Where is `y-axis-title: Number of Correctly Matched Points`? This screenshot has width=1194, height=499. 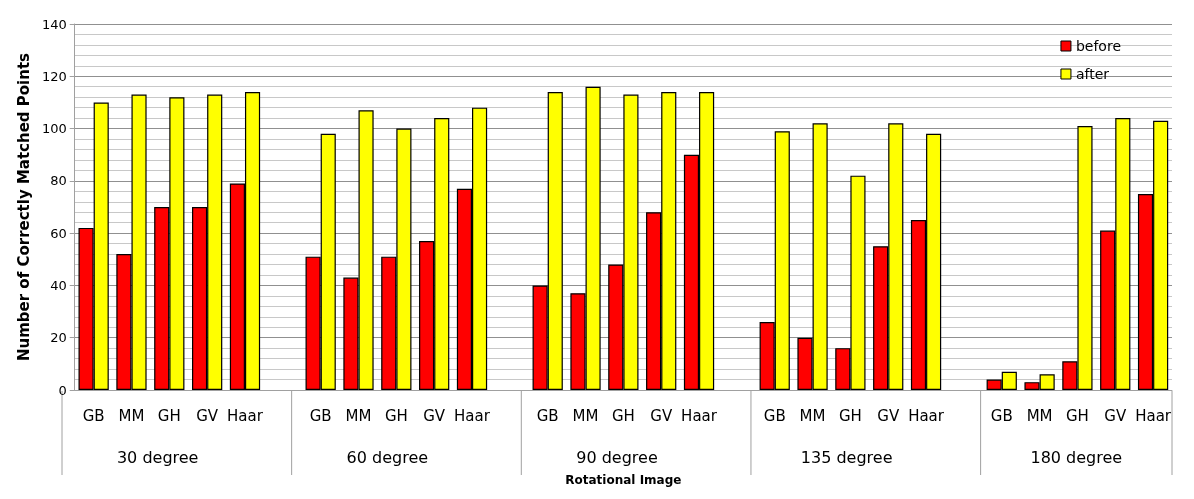
y-axis-title: Number of Correctly Matched Points is located at coordinates (23, 207).